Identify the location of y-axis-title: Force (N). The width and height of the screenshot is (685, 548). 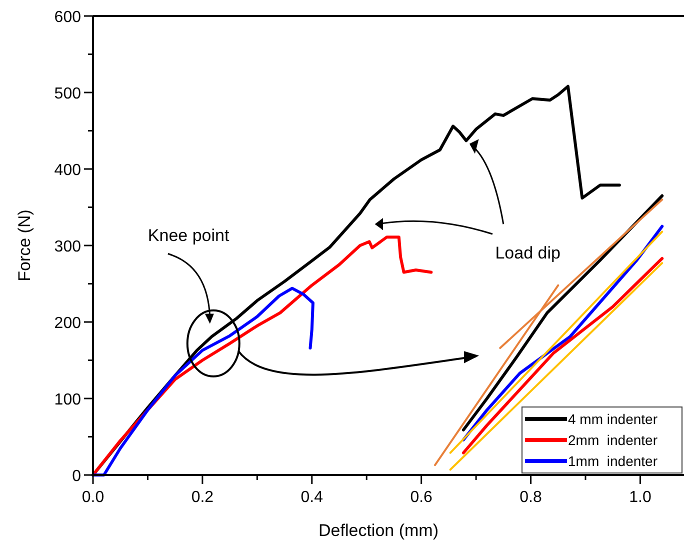
(24, 246).